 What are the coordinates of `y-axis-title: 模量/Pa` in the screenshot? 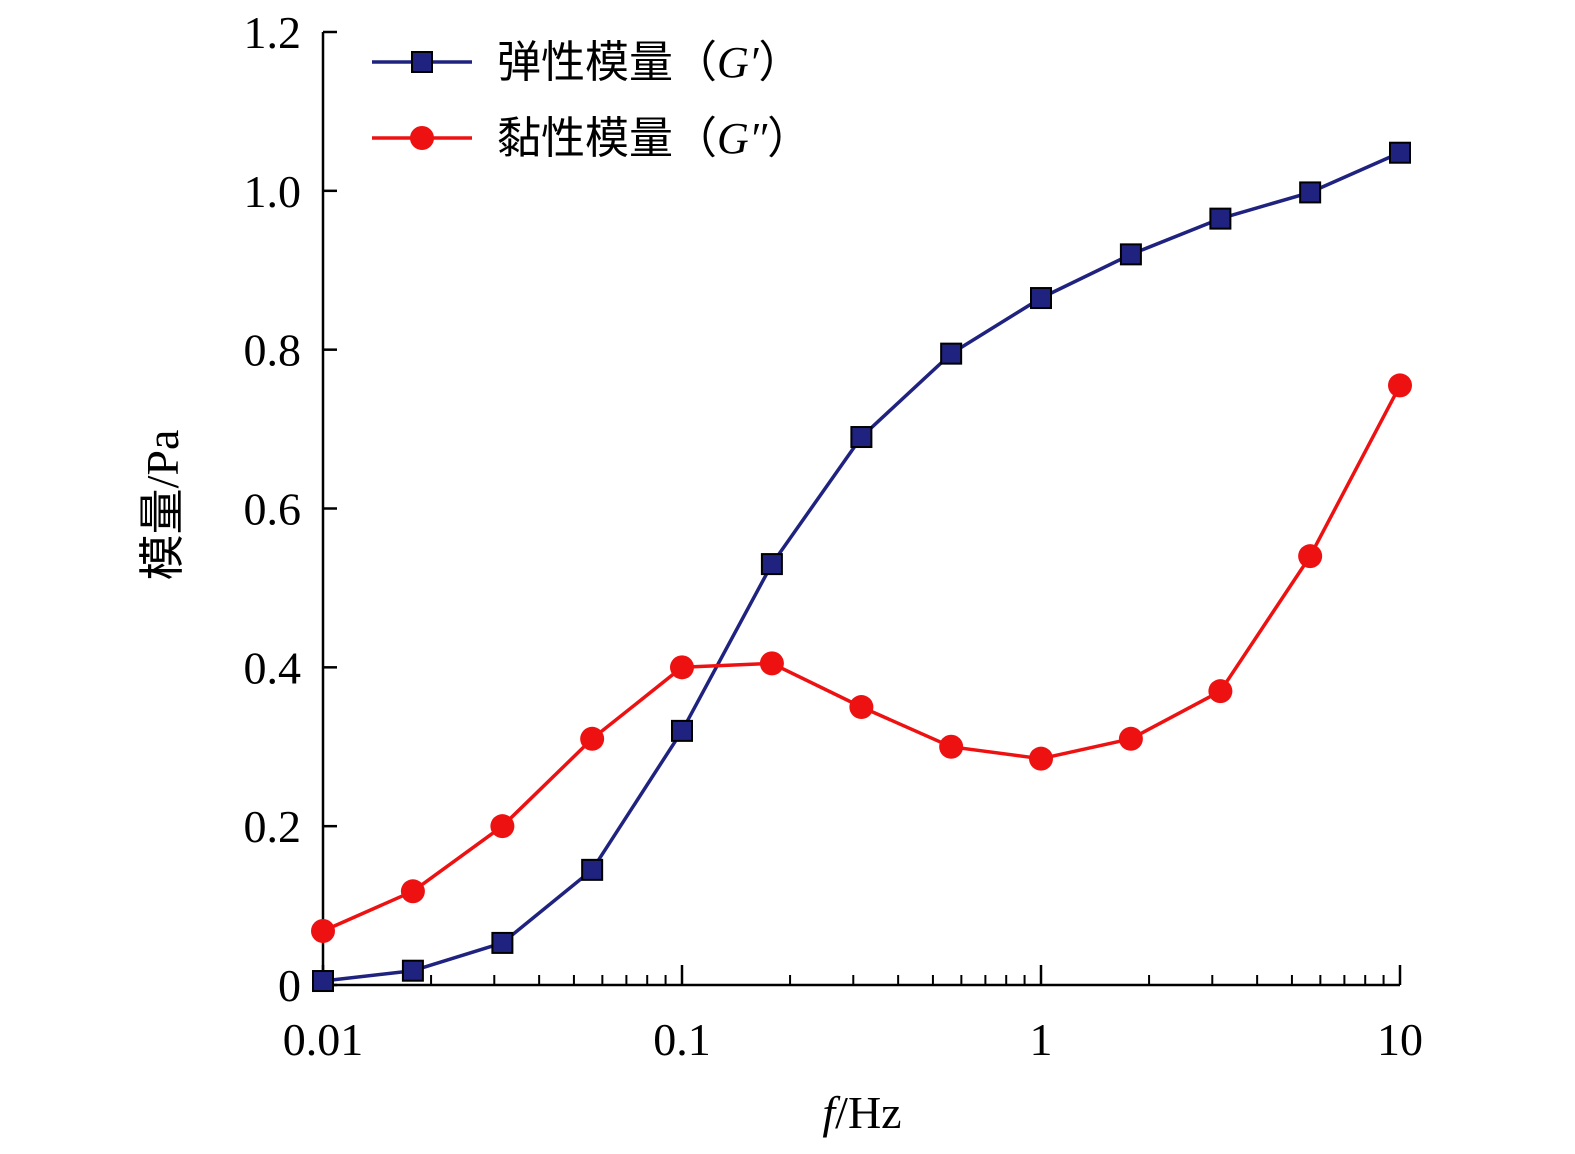 It's located at (162, 505).